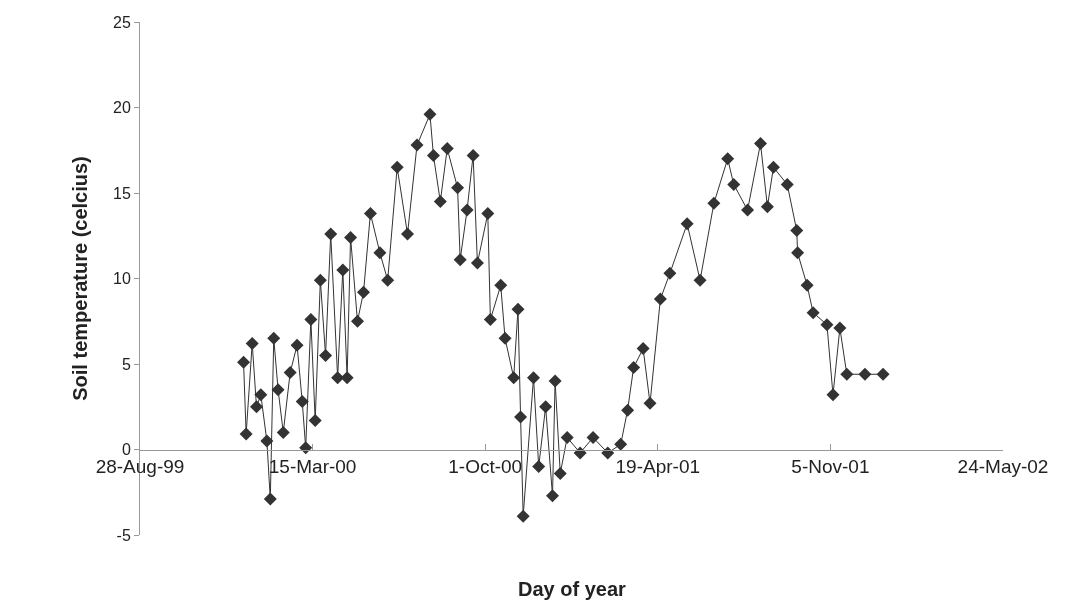 The height and width of the screenshot is (610, 1086). What do you see at coordinates (485, 467) in the screenshot?
I see `x-tick-label: 1-Oct-00` at bounding box center [485, 467].